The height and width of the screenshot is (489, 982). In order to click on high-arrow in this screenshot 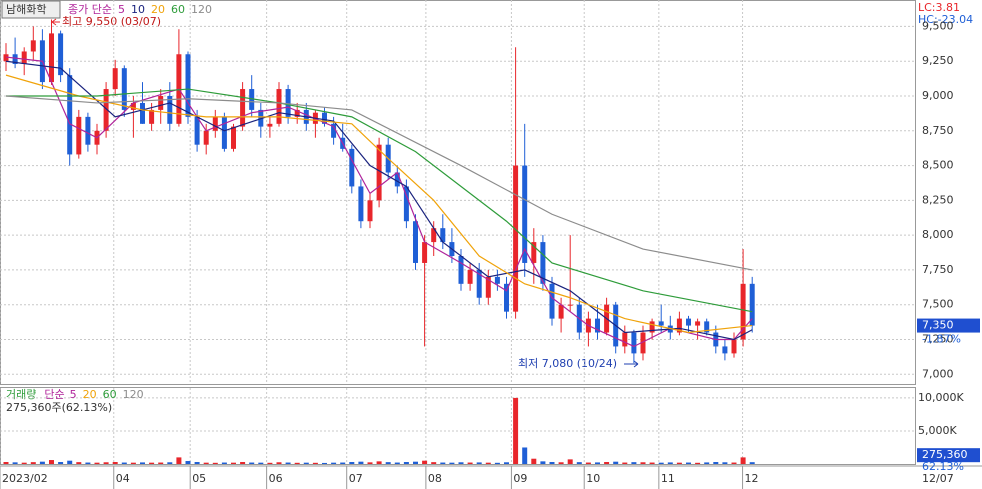, I will do `click(55, 22)`.